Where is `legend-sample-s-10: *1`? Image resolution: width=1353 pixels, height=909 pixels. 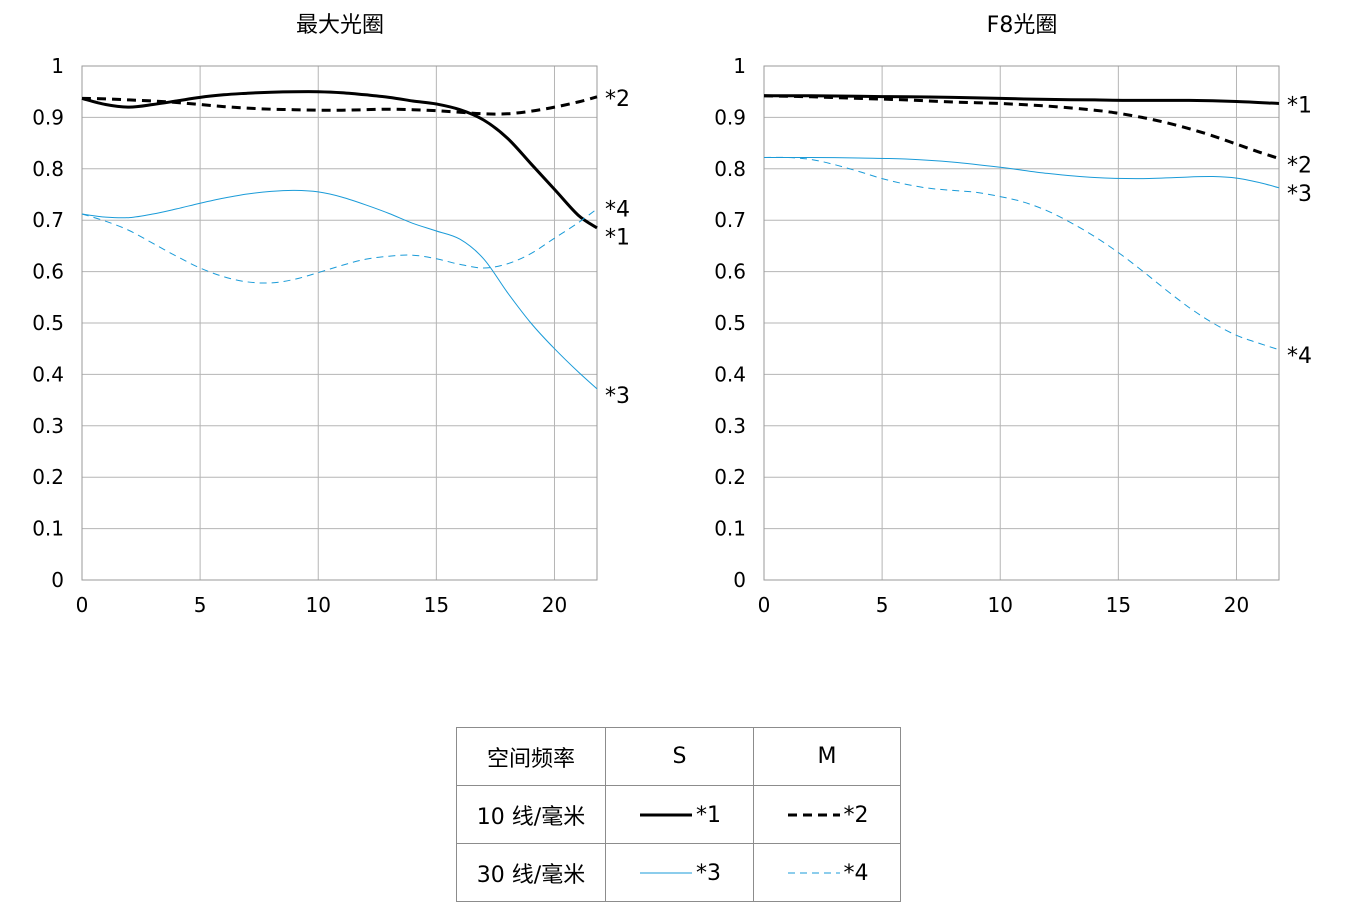 legend-sample-s-10: *1 is located at coordinates (679, 814).